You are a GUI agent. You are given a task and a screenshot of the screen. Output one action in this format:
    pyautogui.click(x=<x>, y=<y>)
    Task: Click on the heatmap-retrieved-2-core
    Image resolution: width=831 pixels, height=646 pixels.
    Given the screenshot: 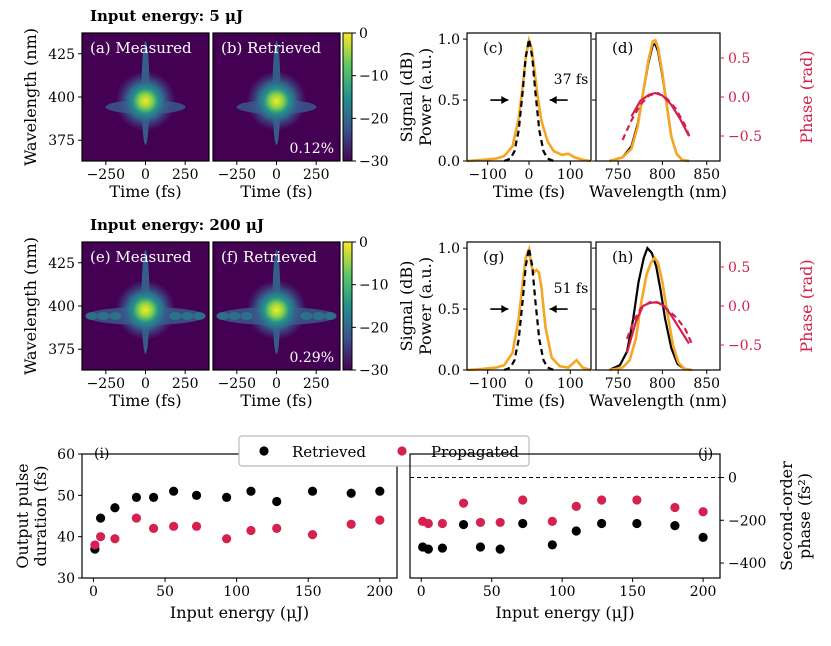 What is the action you would take?
    pyautogui.click(x=276, y=310)
    